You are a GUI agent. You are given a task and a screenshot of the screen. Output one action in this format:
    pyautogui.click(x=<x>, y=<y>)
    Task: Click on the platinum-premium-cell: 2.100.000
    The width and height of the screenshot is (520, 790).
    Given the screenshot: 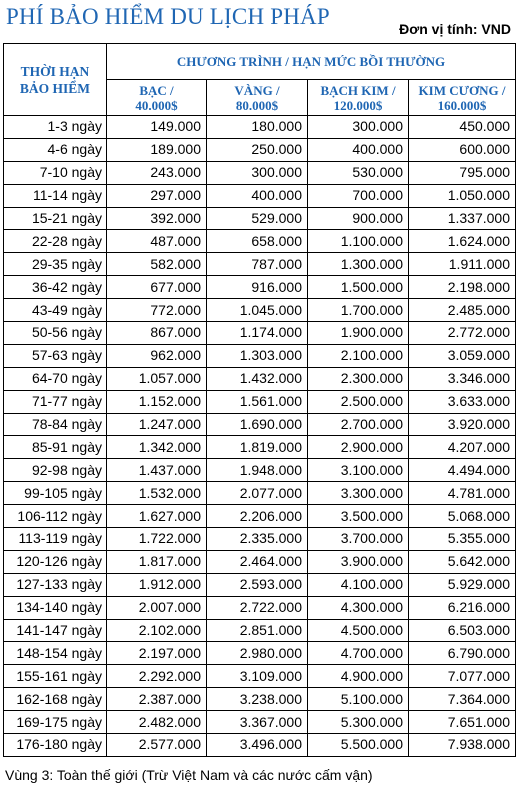 What is the action you would take?
    pyautogui.click(x=358, y=355)
    